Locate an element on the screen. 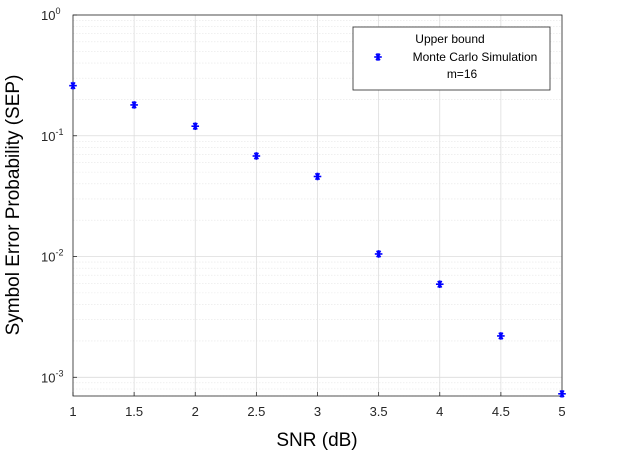 The width and height of the screenshot is (621, 465). x-tick-labels: 1 1.5 2 2.5 3 3.5 4 4.5 5 is located at coordinates (317, 405).